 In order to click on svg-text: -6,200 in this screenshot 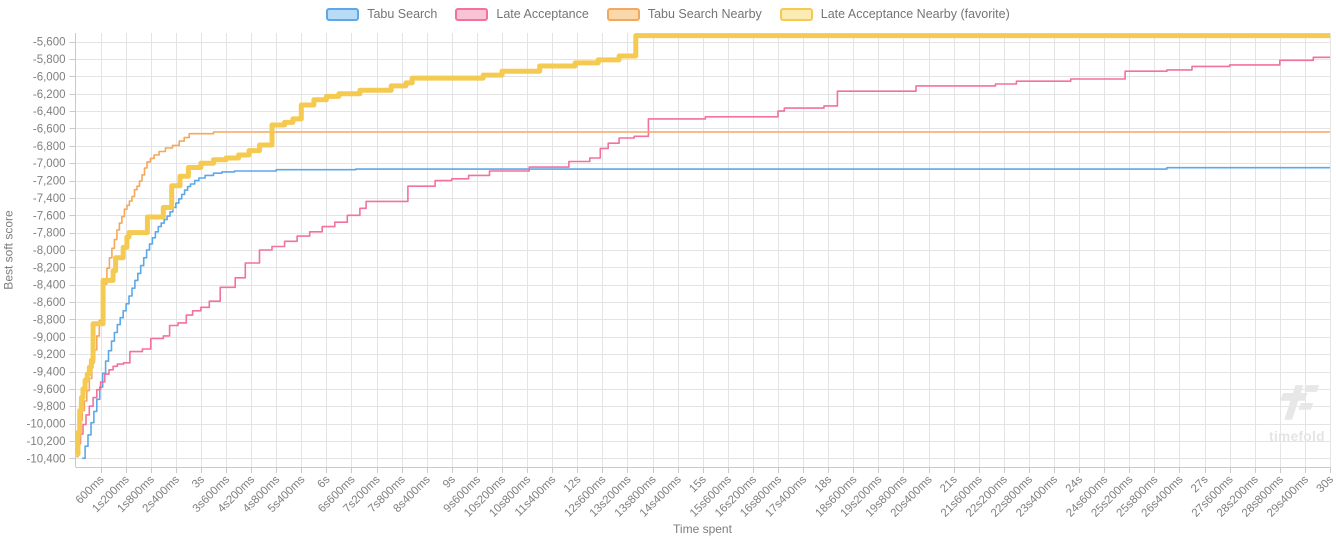, I will do `click(49, 95)`.